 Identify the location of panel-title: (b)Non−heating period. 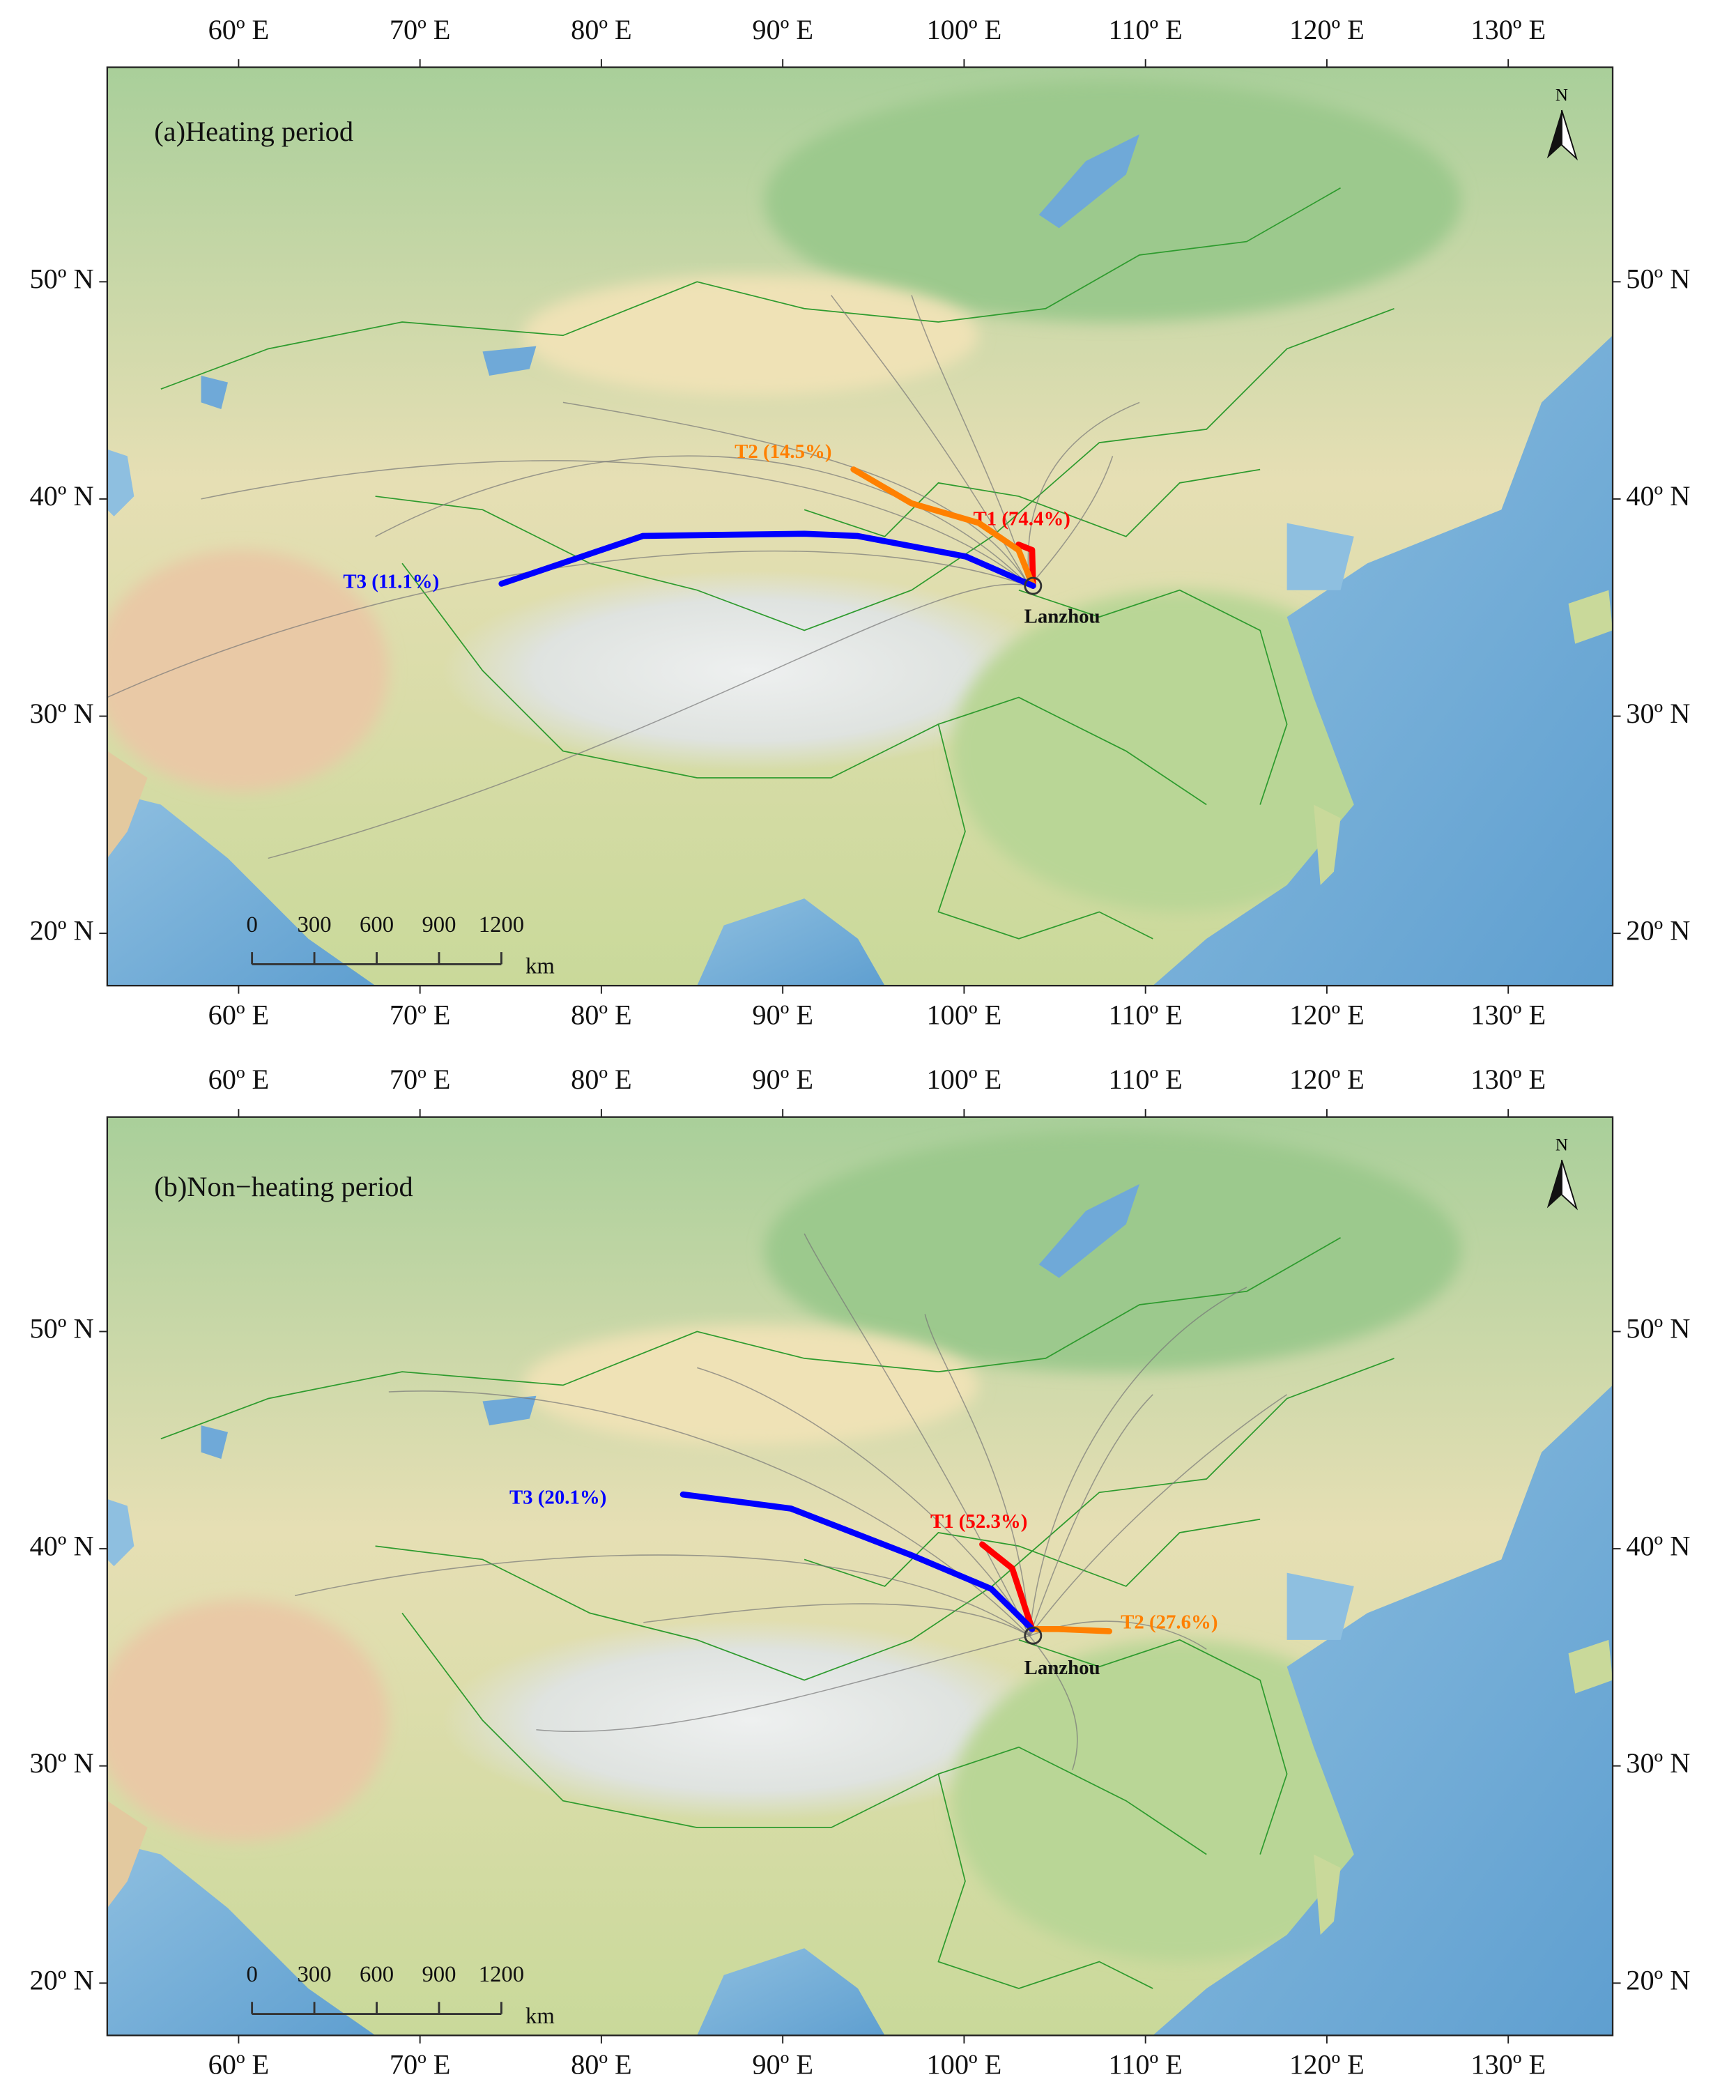
(283, 1186).